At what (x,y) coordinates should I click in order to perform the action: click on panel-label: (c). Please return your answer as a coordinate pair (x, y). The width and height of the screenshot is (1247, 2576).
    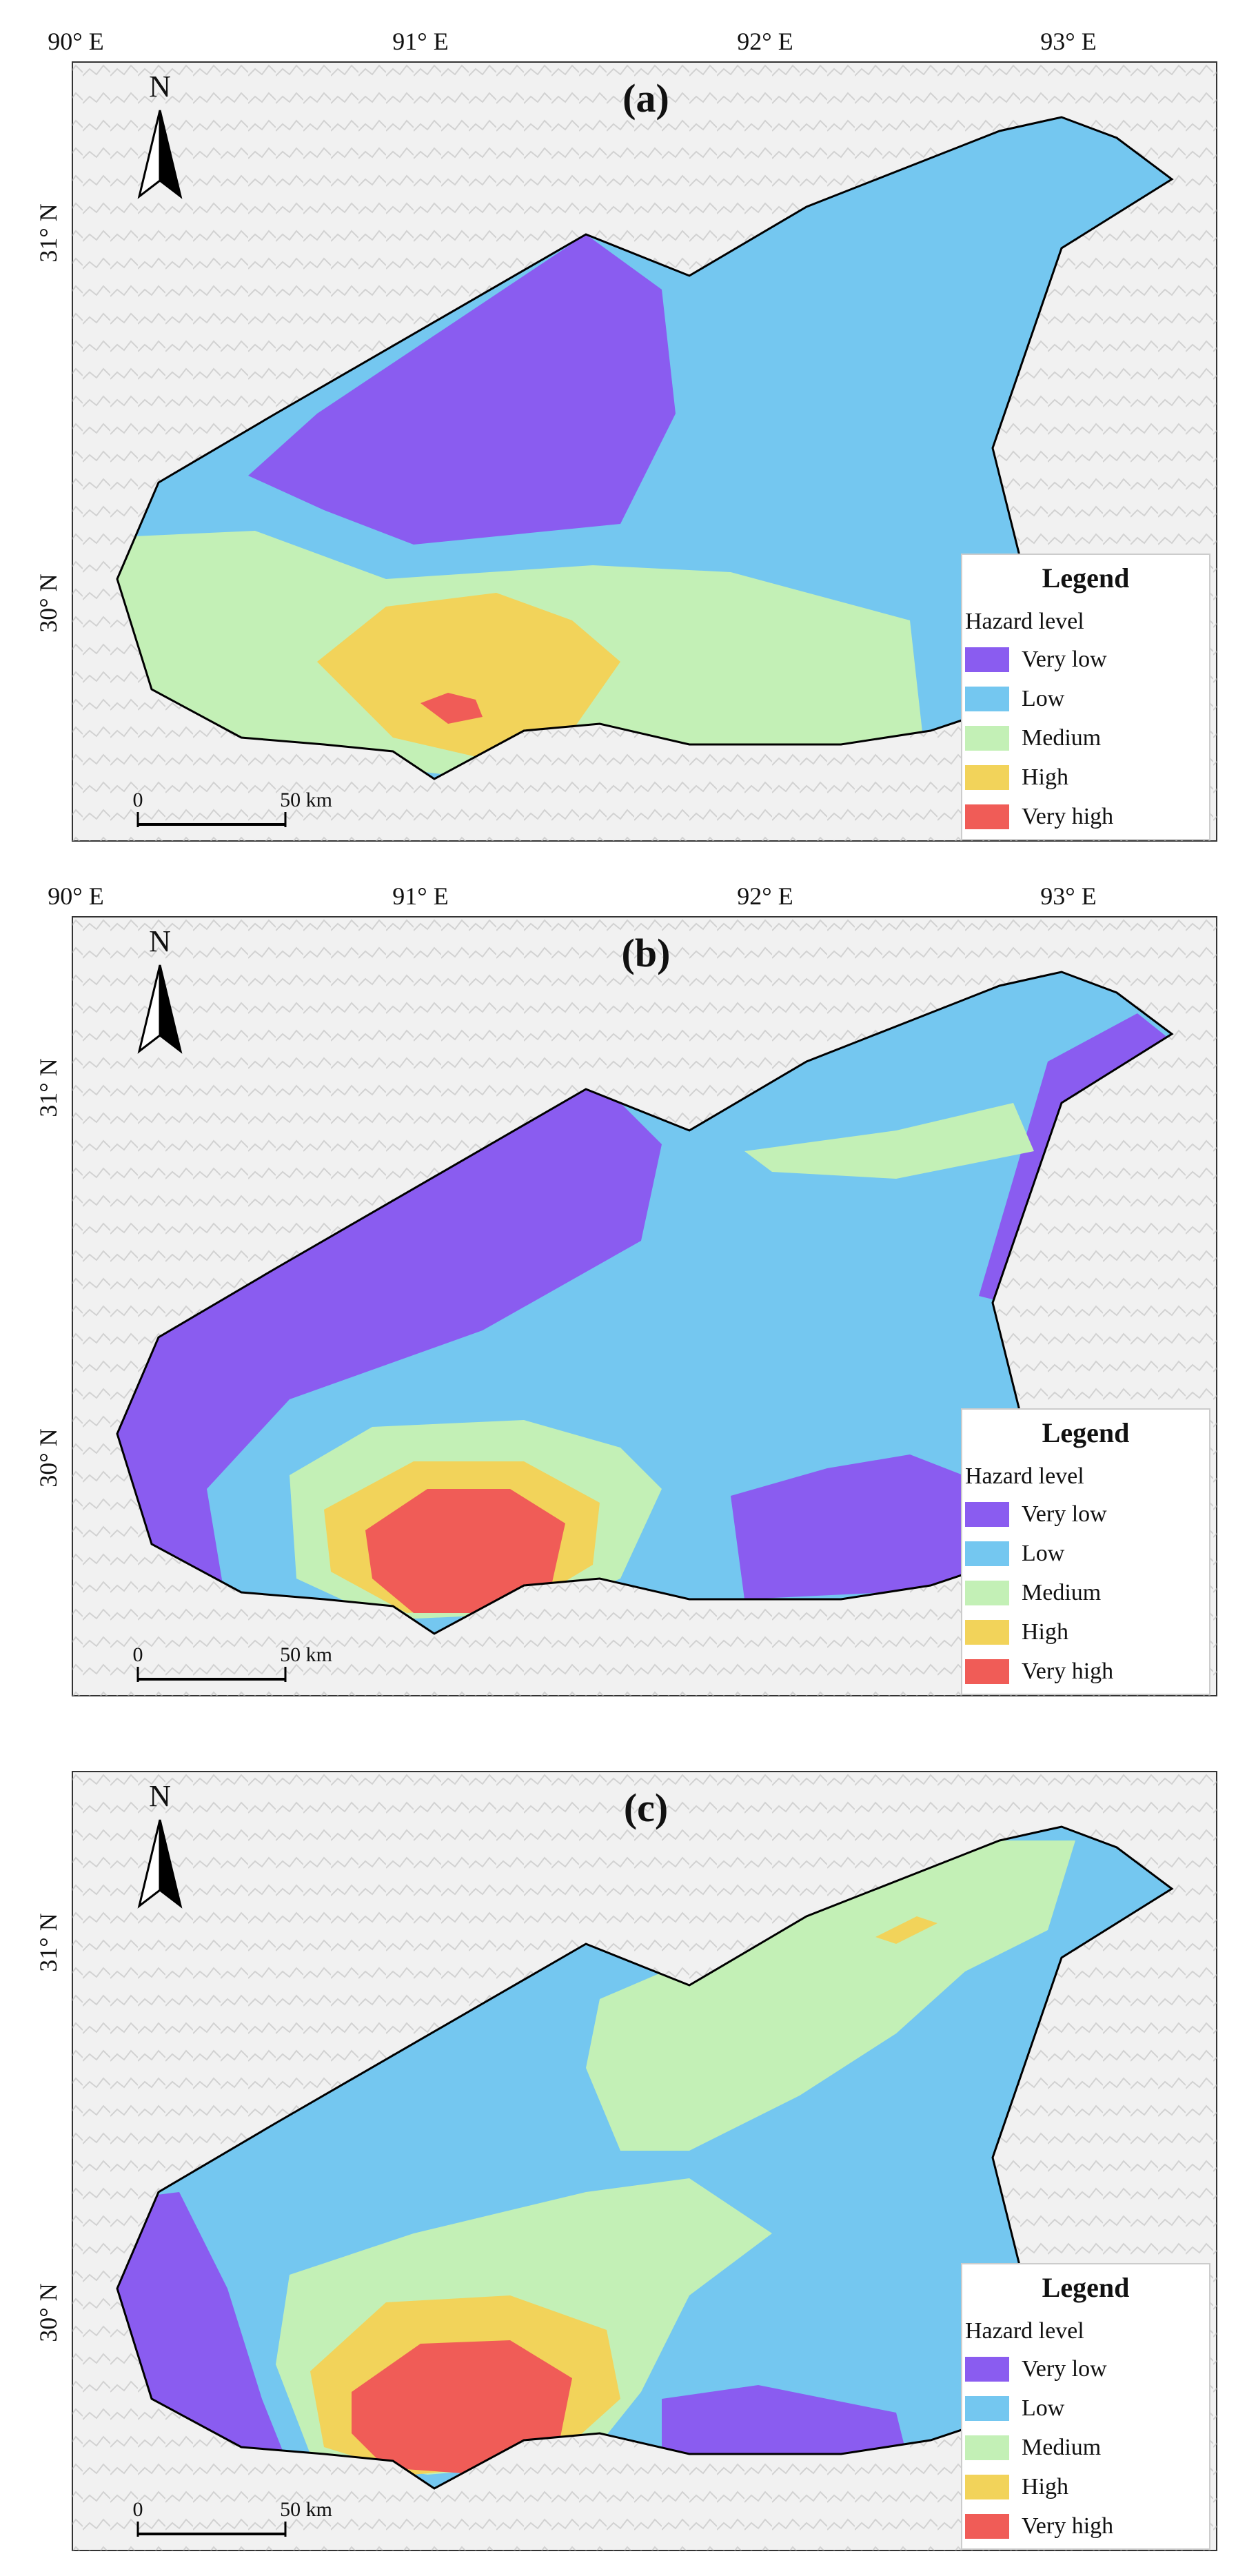
    Looking at the image, I should click on (646, 1807).